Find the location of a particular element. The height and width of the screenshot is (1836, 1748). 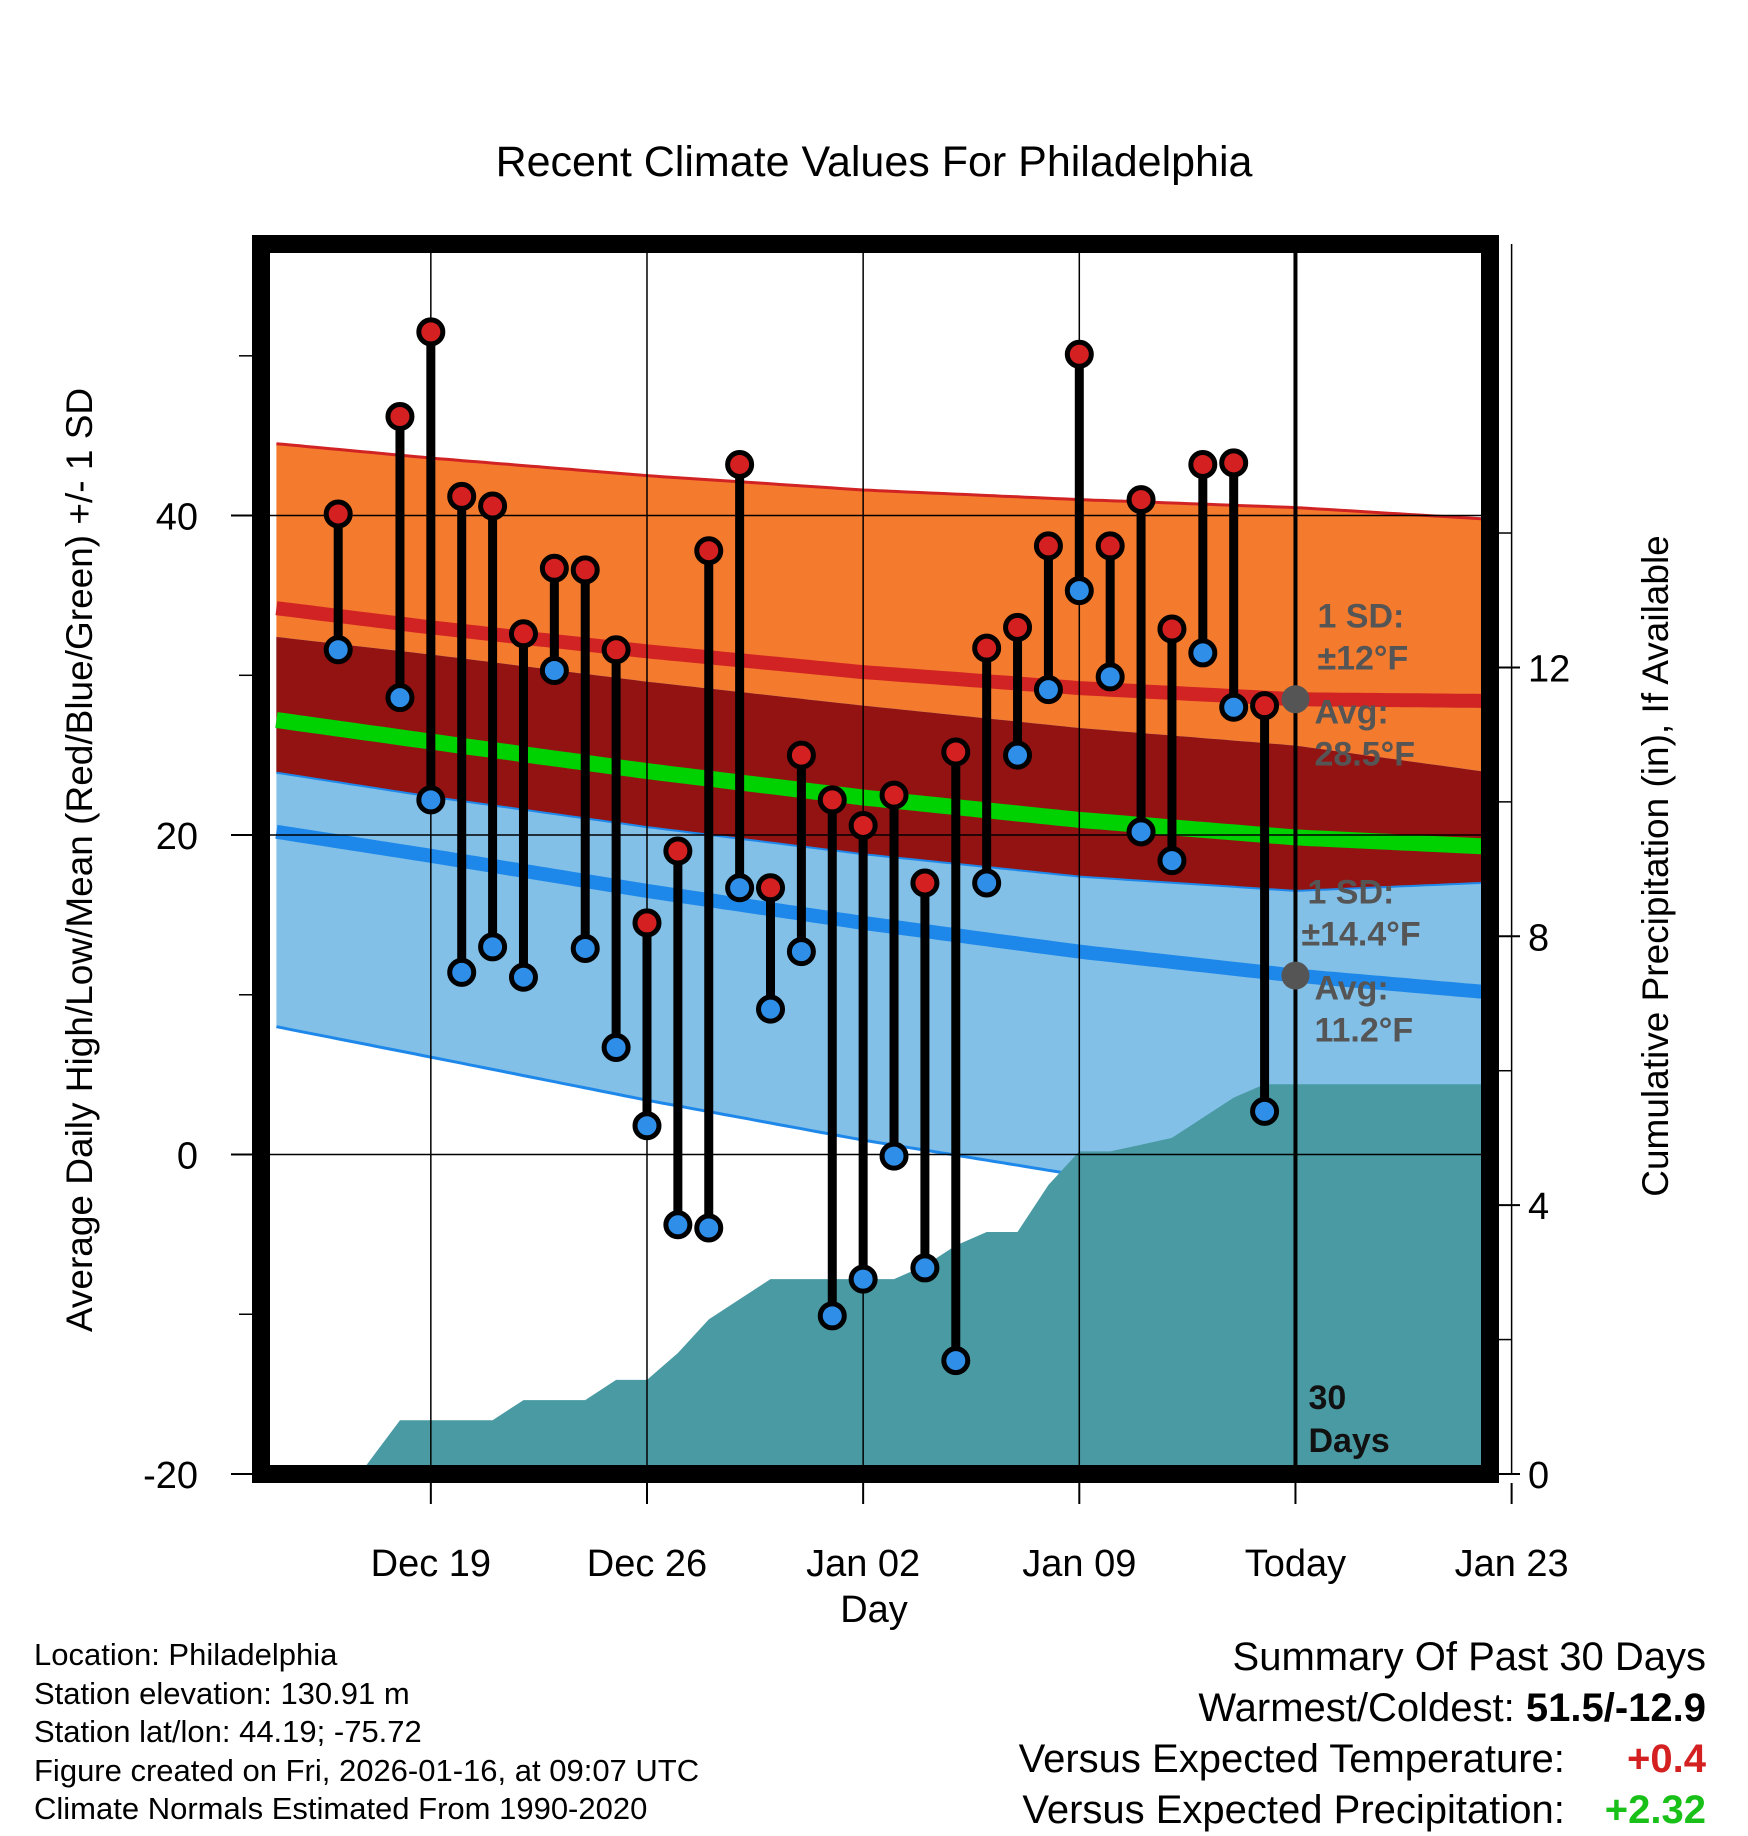

high-sd-value: ±12°F is located at coordinates (1362, 658).